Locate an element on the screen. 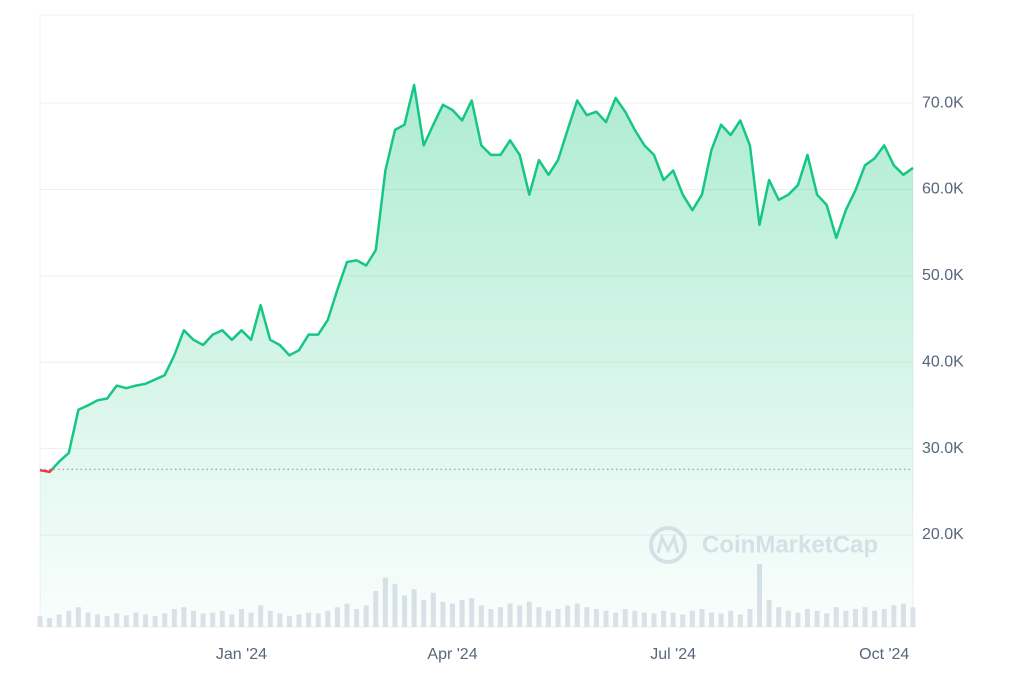 This screenshot has width=1024, height=683. watermark: CoinMarketCap is located at coordinates (763, 545).